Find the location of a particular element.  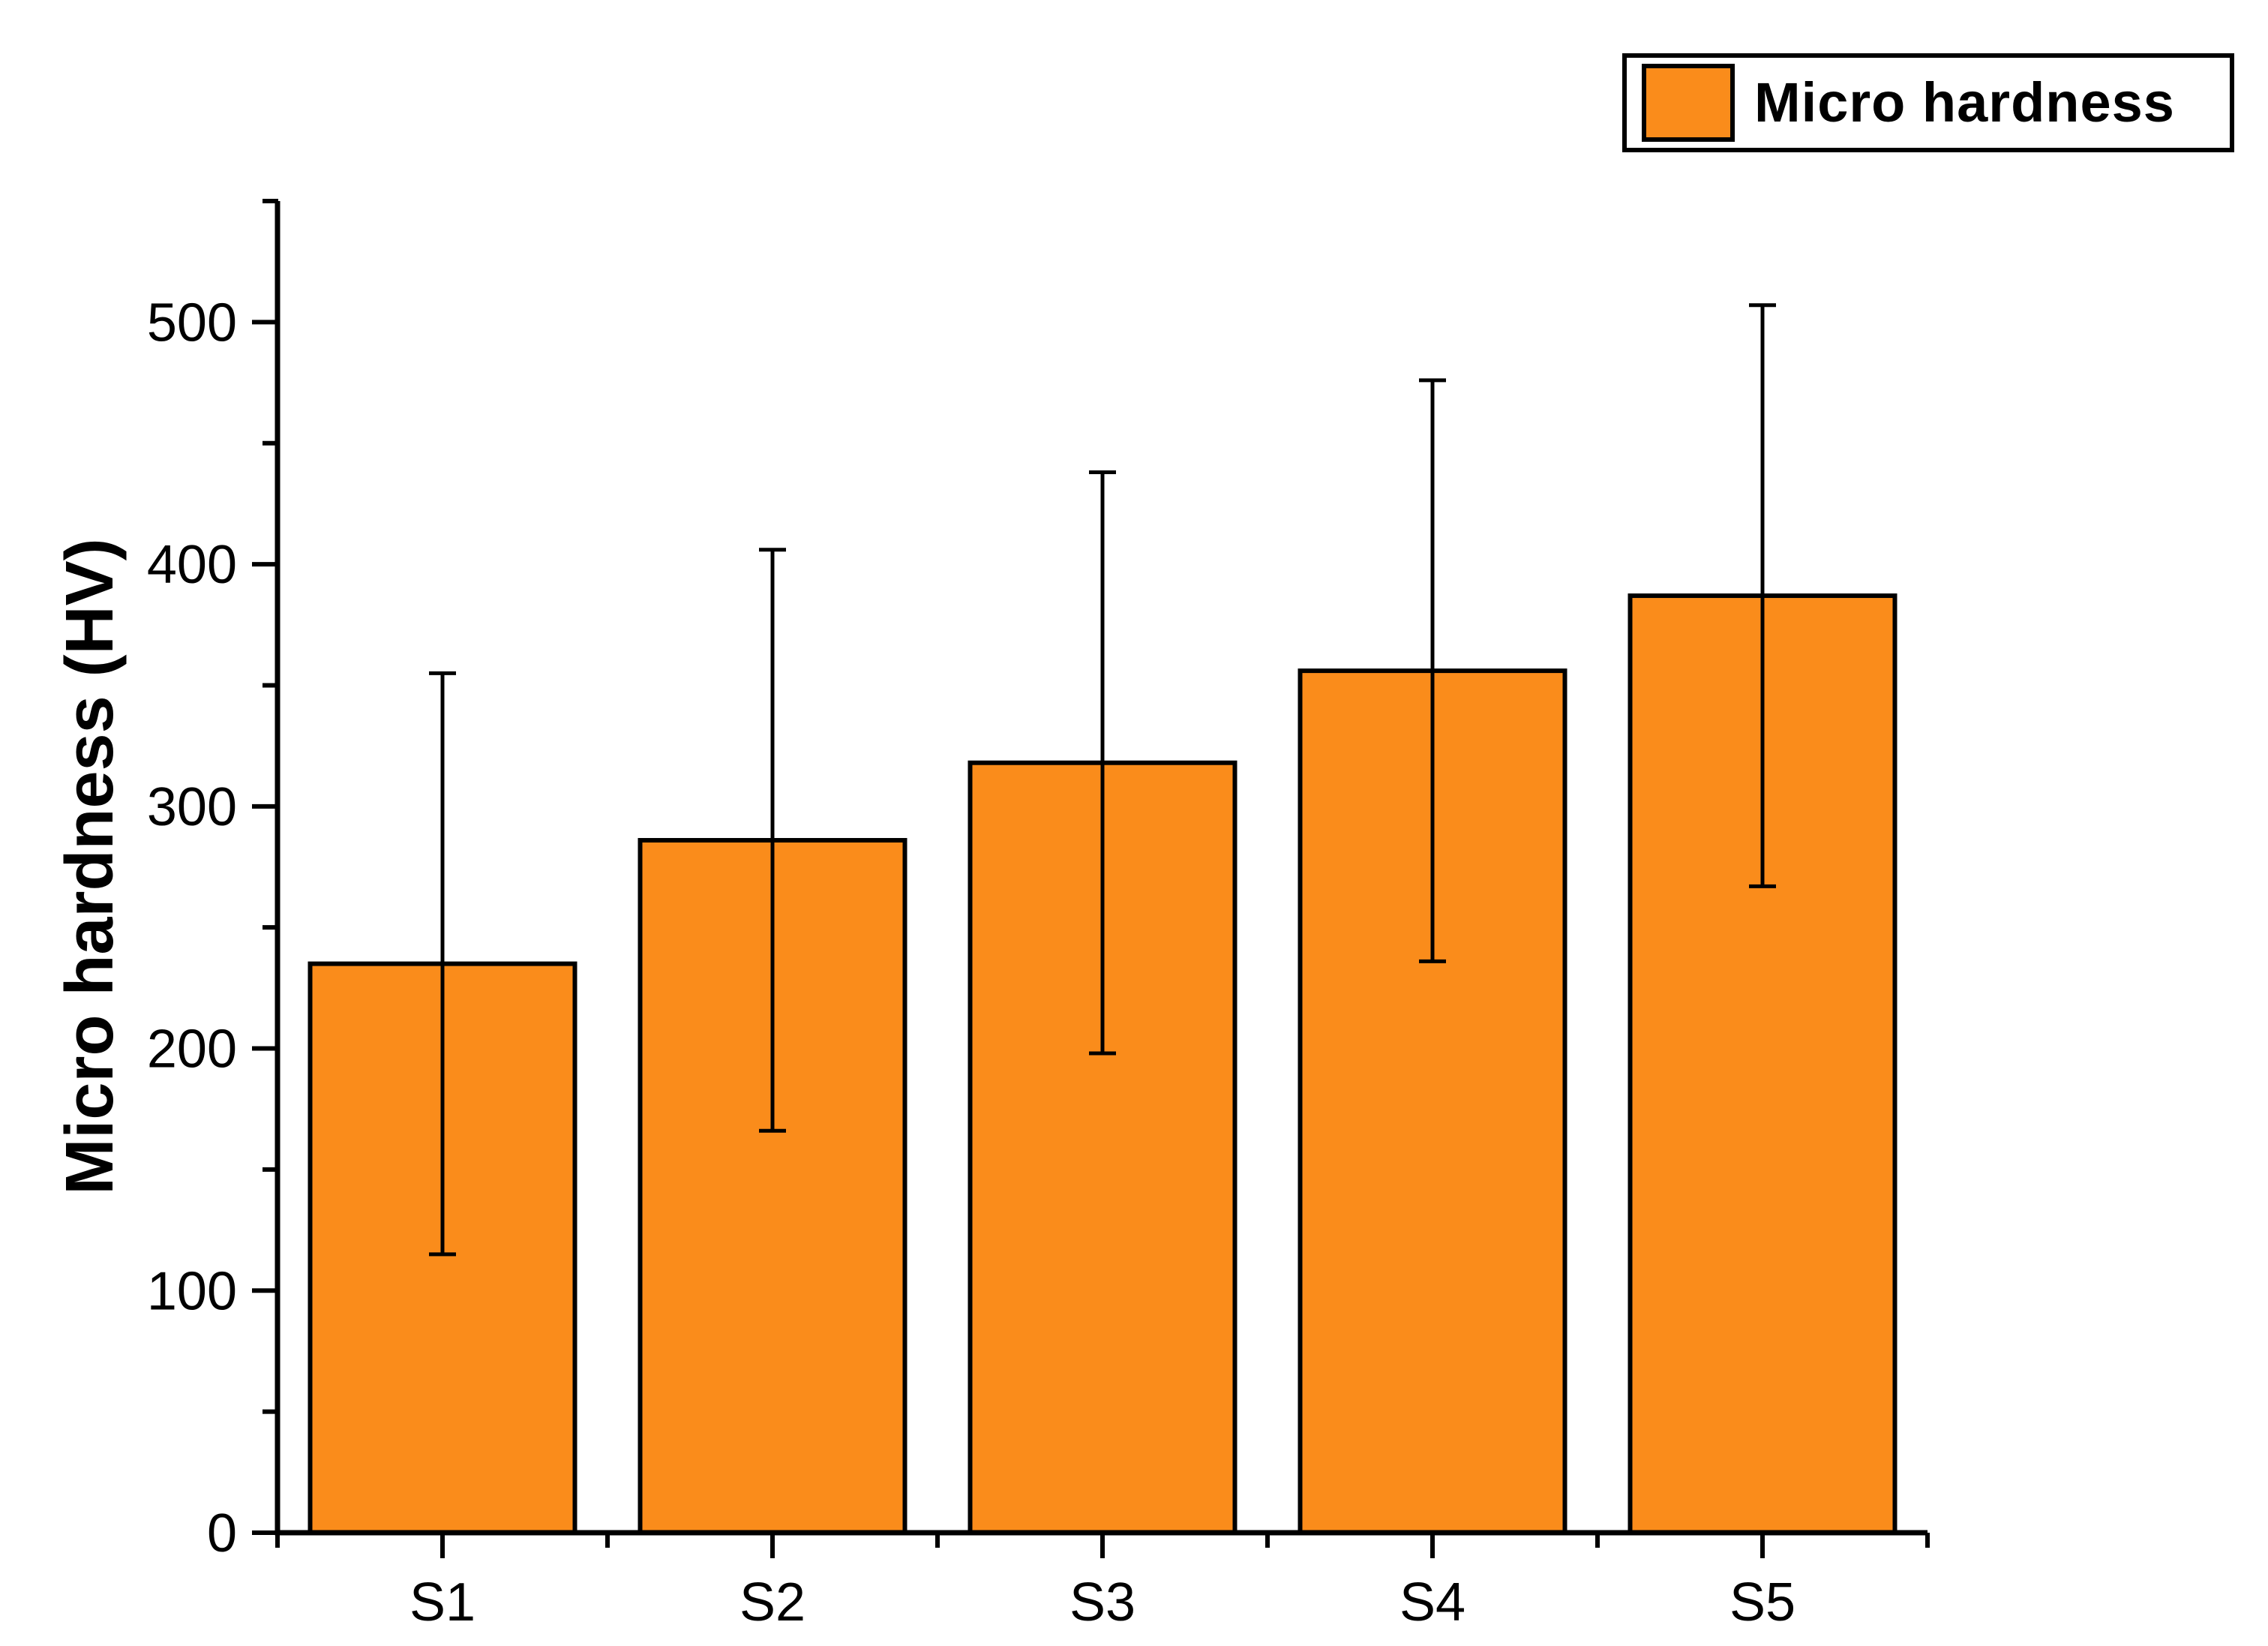

x-tick-label-S2: S2 is located at coordinates (773, 1602).